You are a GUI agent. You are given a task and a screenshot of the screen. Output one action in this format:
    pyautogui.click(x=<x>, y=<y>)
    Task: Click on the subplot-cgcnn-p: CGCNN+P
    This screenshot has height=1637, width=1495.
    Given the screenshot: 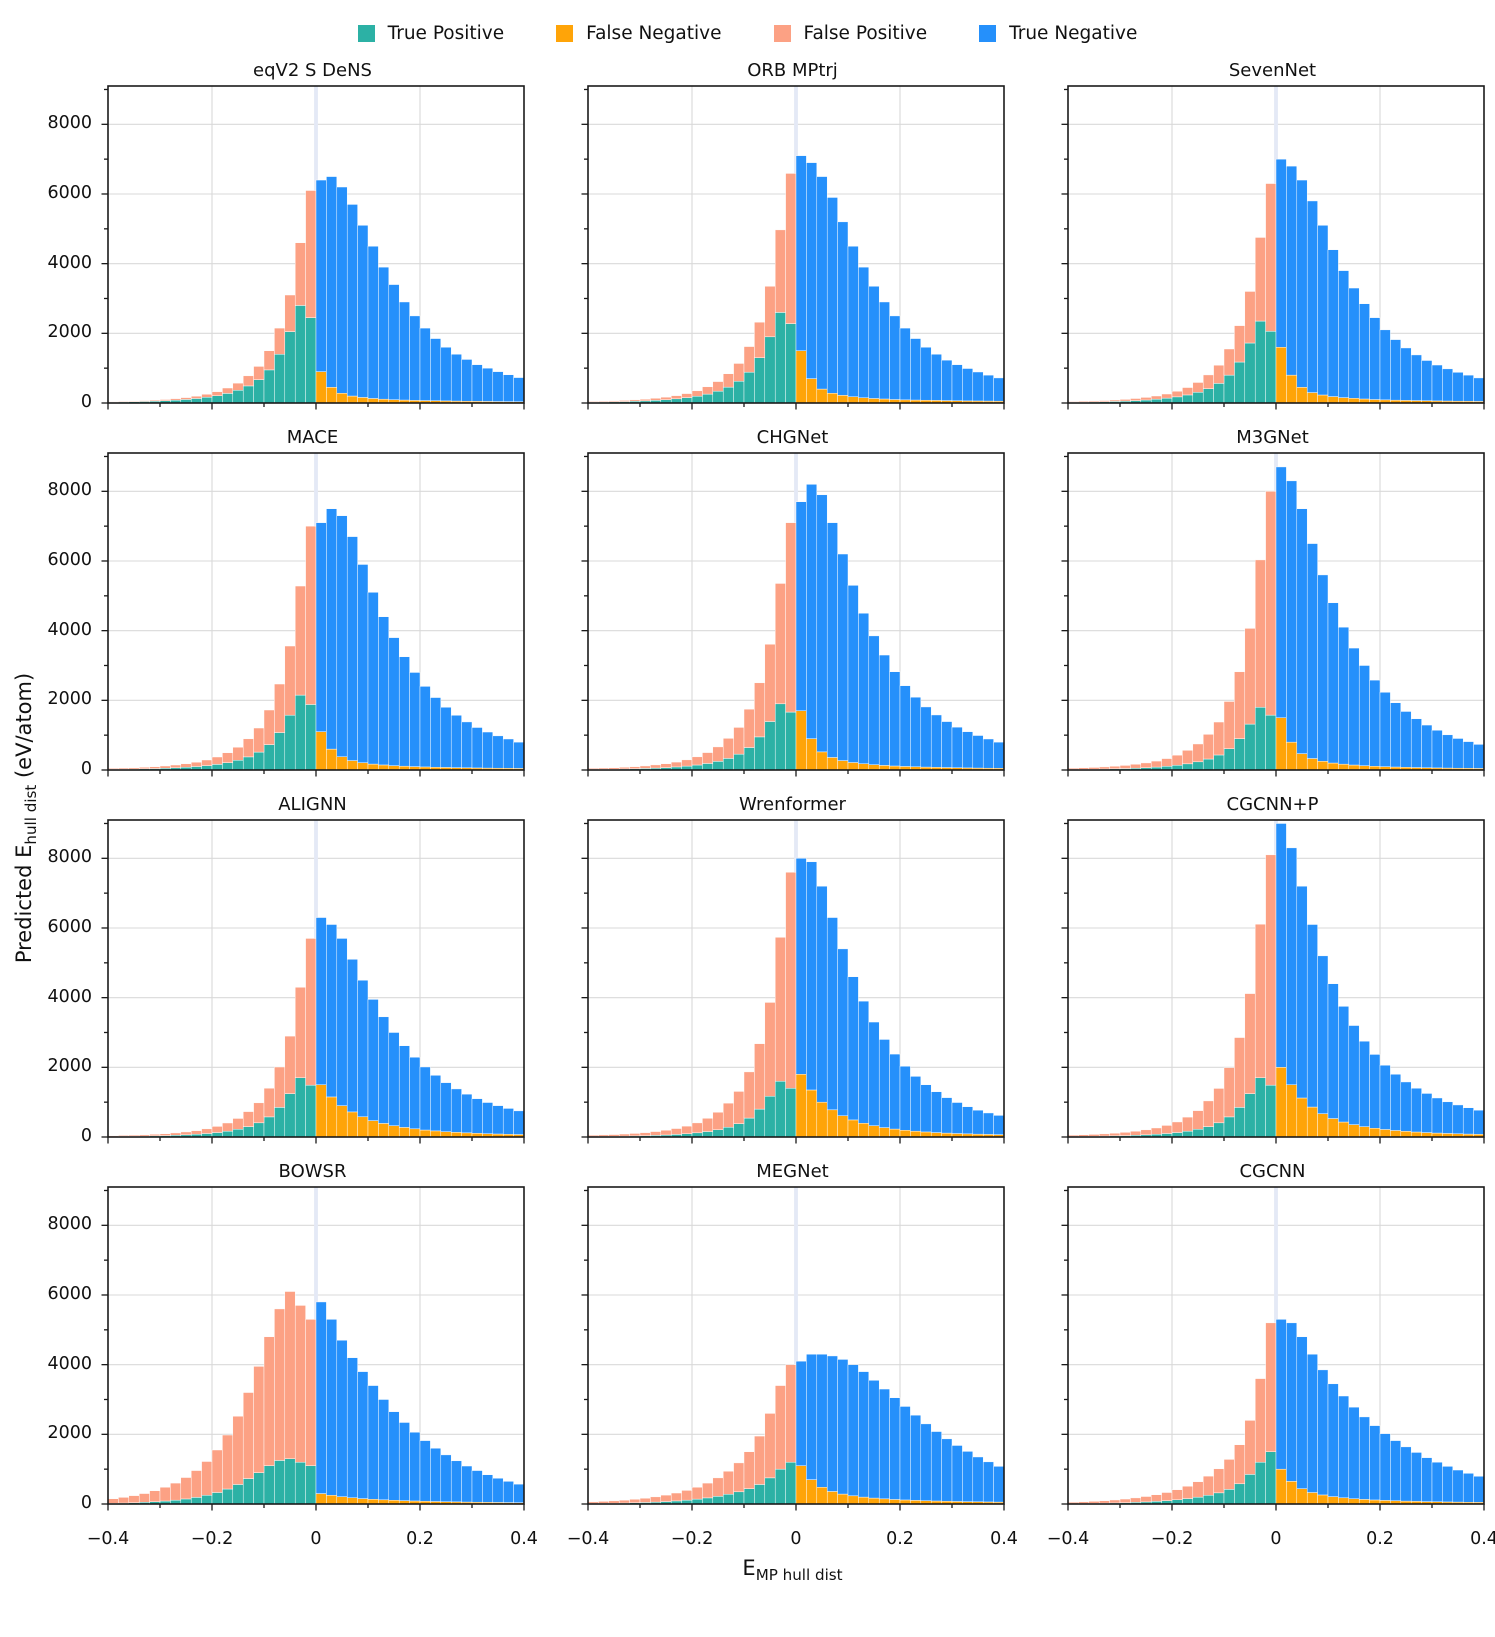 What is the action you would take?
    pyautogui.click(x=1272, y=975)
    